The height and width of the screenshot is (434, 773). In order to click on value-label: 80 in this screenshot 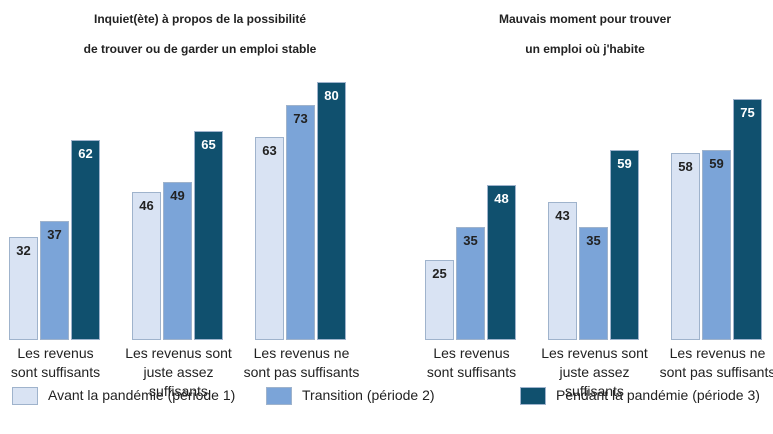, I will do `click(331, 96)`.